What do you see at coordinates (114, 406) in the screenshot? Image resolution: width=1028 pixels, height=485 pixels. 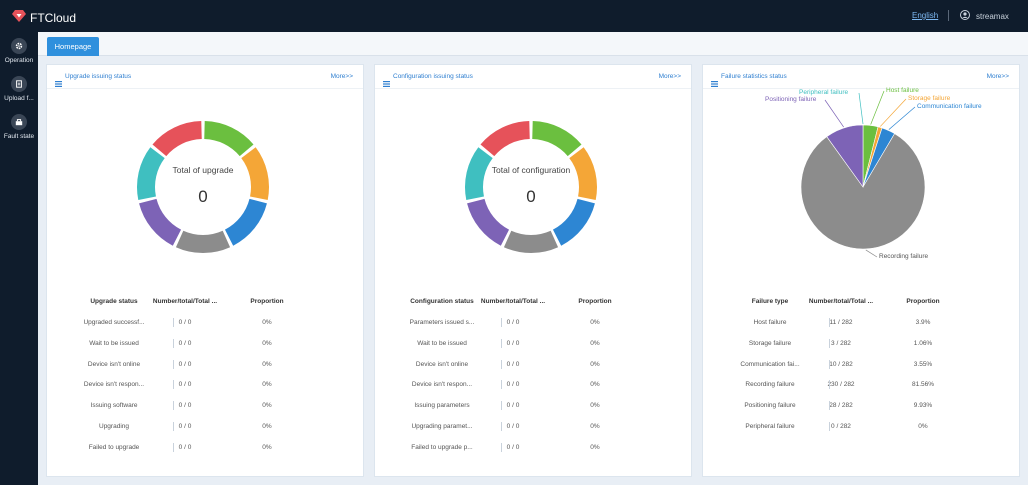 I see `table-cell: Issuing software` at bounding box center [114, 406].